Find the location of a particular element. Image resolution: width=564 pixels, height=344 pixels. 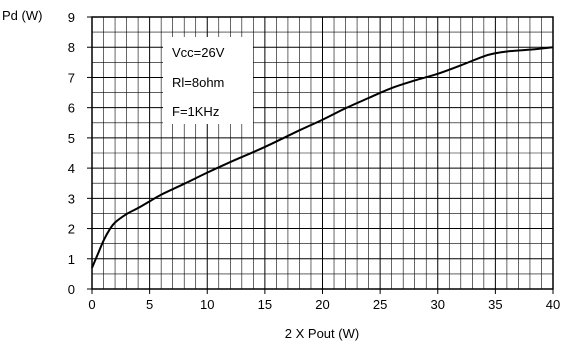

x-tick-label: 0 is located at coordinates (91, 304).